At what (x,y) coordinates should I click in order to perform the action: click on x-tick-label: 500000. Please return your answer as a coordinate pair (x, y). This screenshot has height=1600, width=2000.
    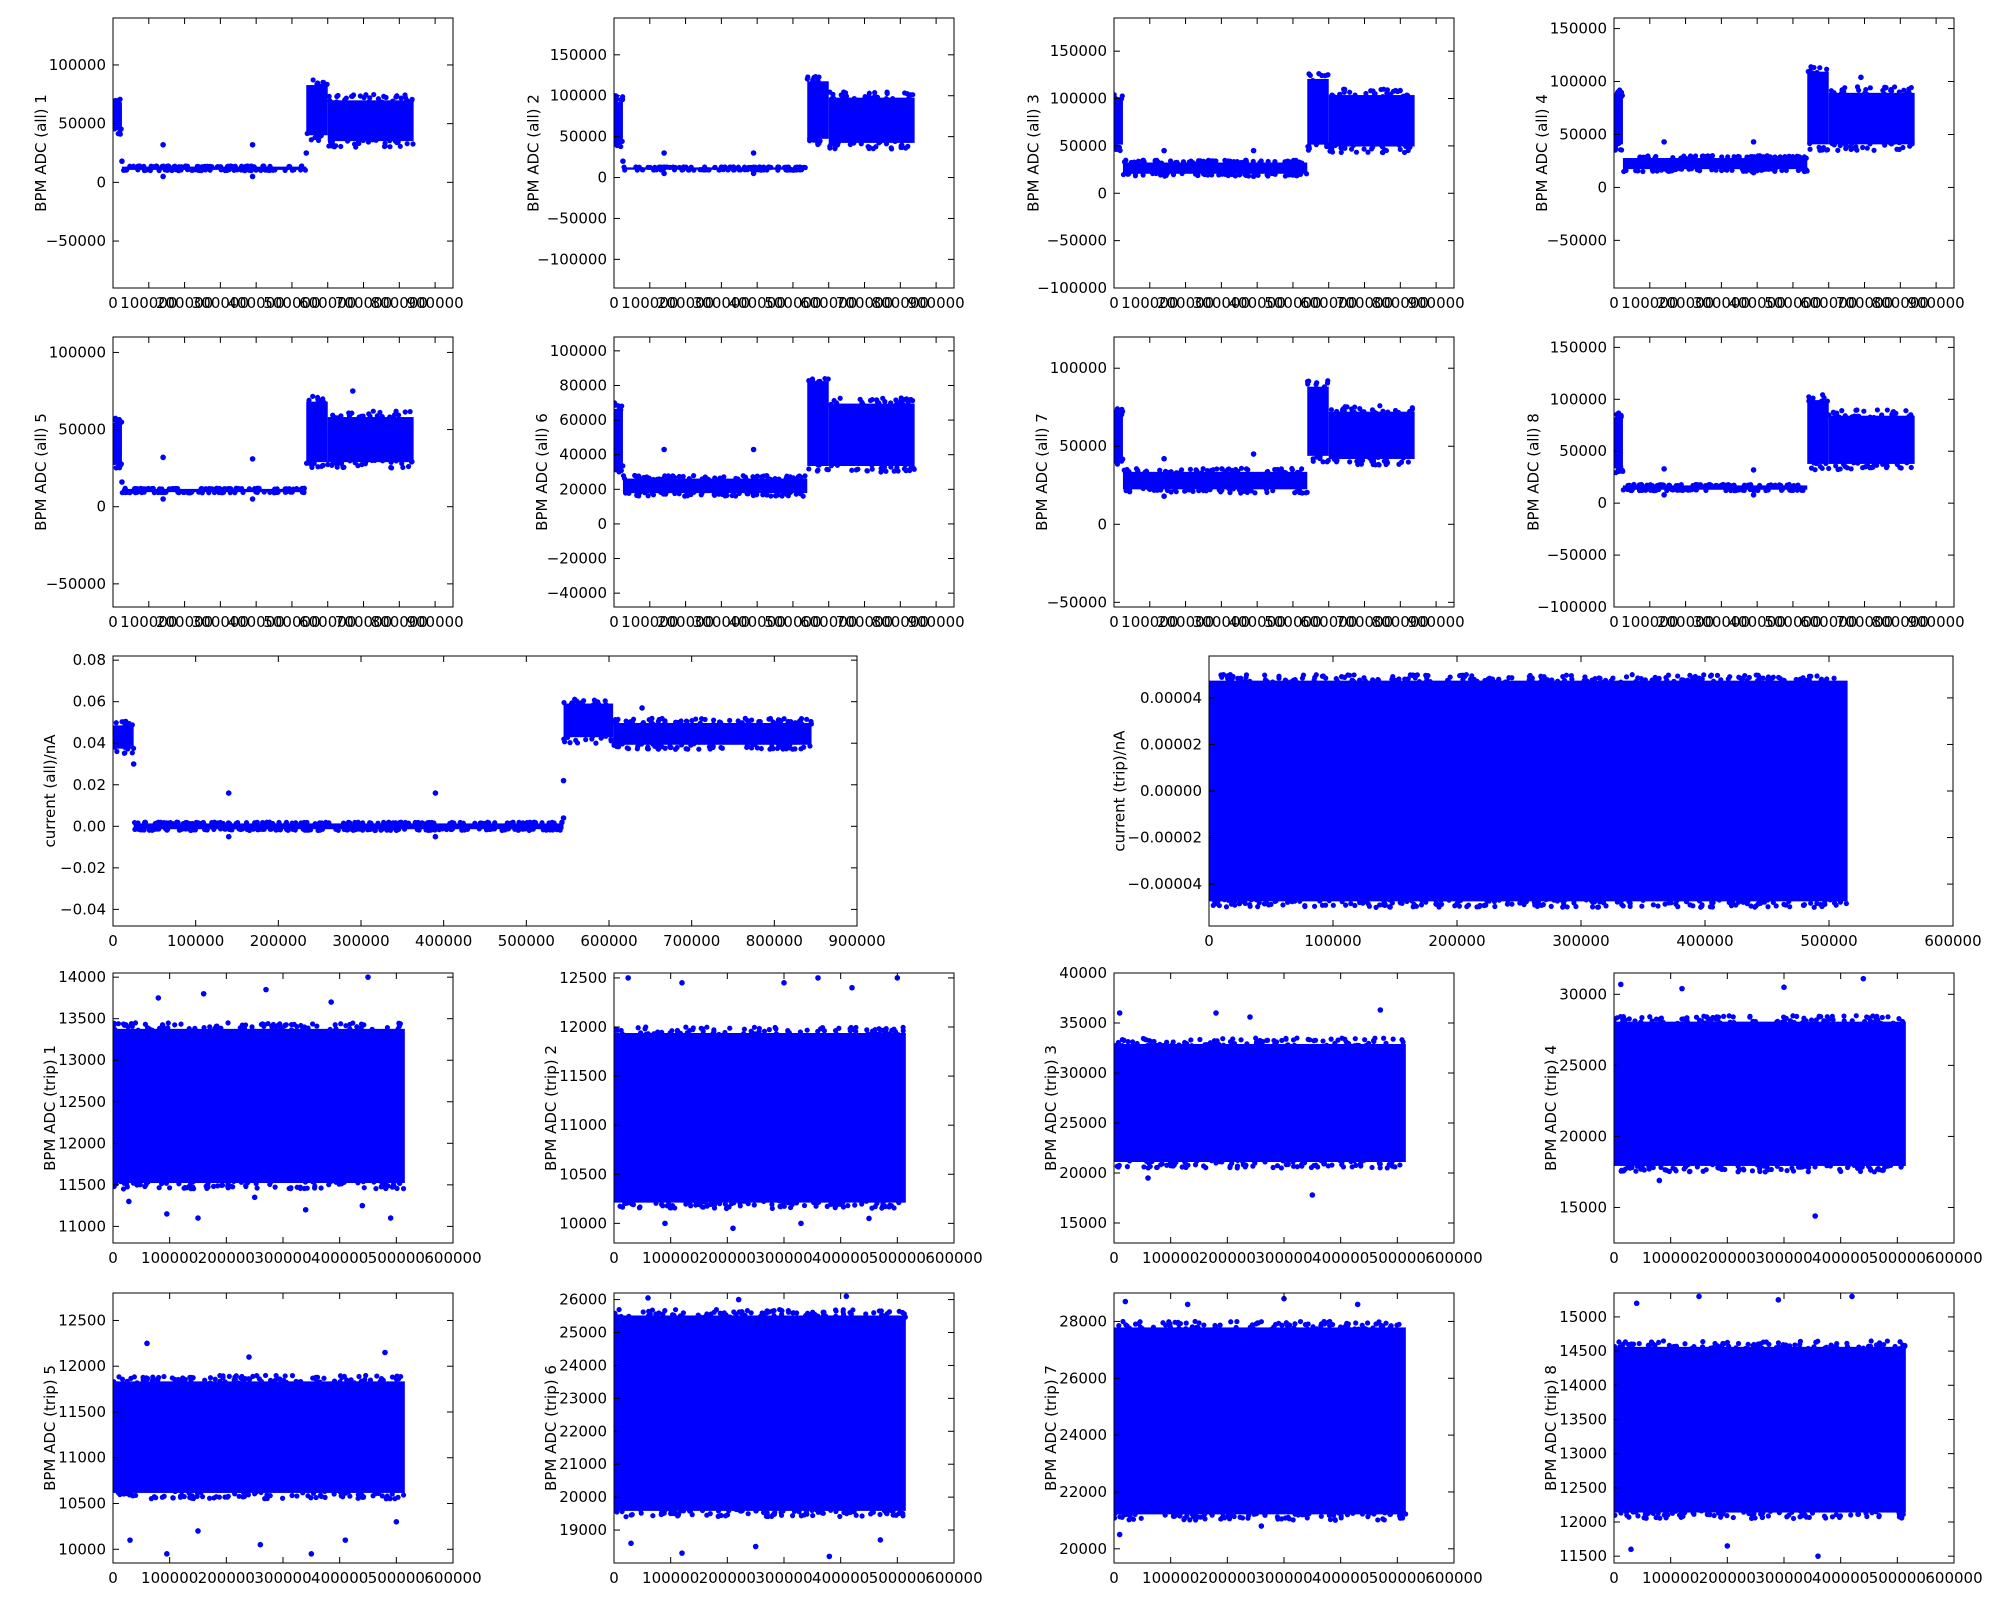
    Looking at the image, I should click on (291, 303).